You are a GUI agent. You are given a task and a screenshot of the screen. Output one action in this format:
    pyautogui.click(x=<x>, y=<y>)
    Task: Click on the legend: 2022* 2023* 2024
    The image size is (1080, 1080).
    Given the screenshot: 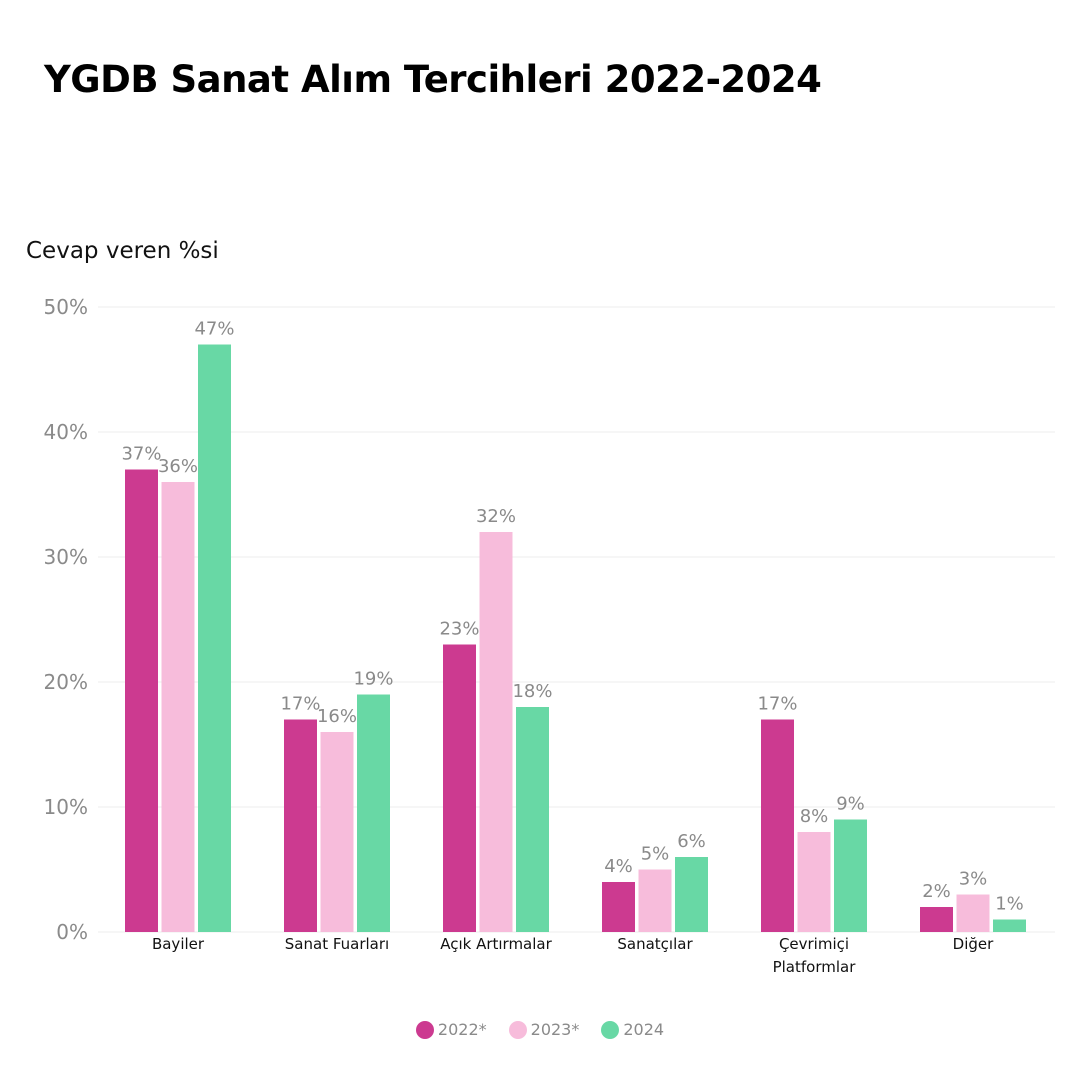 What is the action you would take?
    pyautogui.click(x=540, y=1029)
    